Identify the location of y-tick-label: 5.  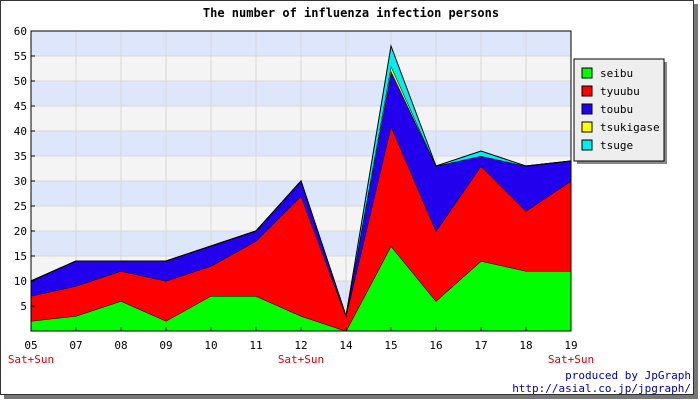
(23, 306).